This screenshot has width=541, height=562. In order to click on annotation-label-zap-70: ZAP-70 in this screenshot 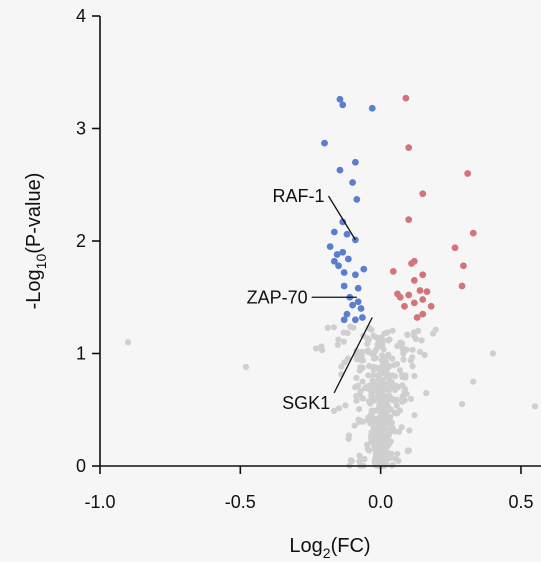, I will do `click(277, 297)`.